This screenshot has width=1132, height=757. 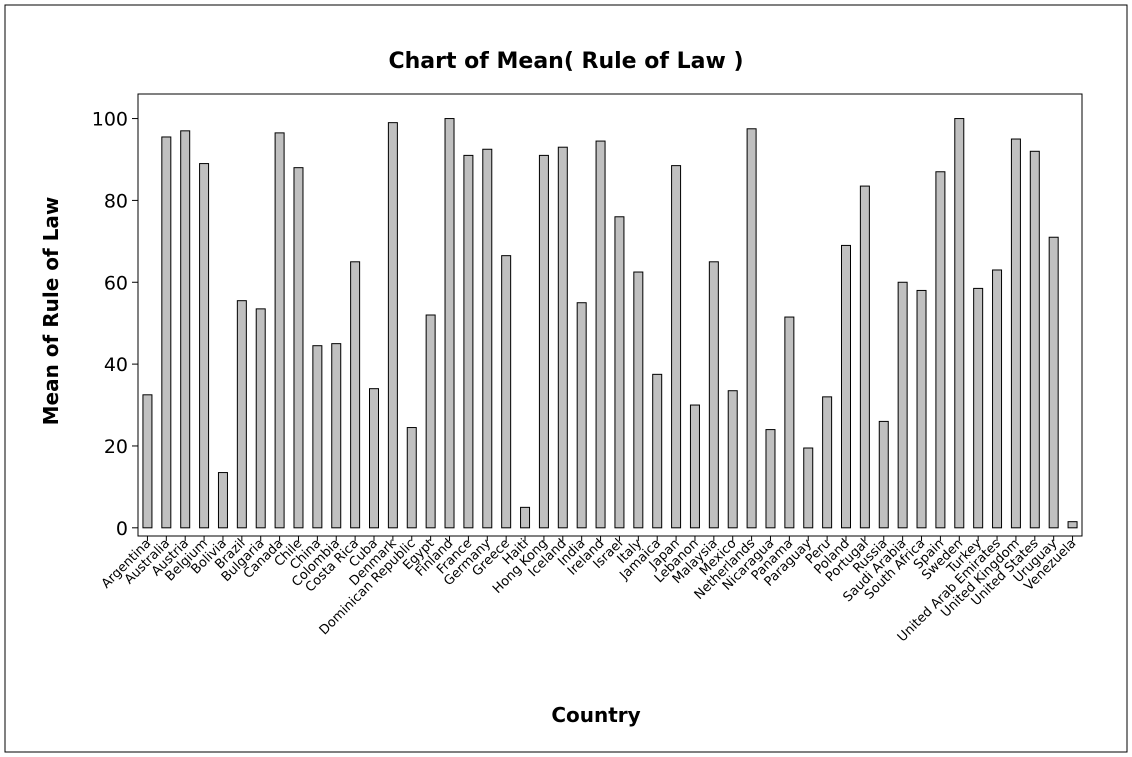 I want to click on x-axis-label: Country, so click(x=595, y=715).